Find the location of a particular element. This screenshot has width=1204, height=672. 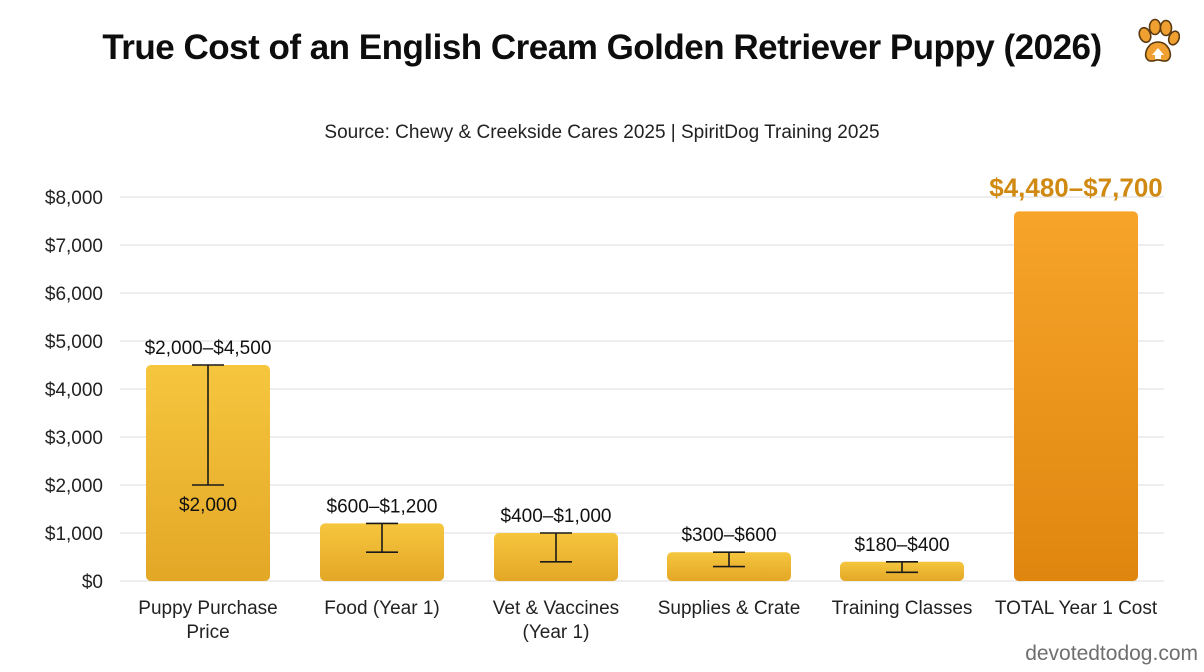

y-tick-label: $0 is located at coordinates (92, 582).